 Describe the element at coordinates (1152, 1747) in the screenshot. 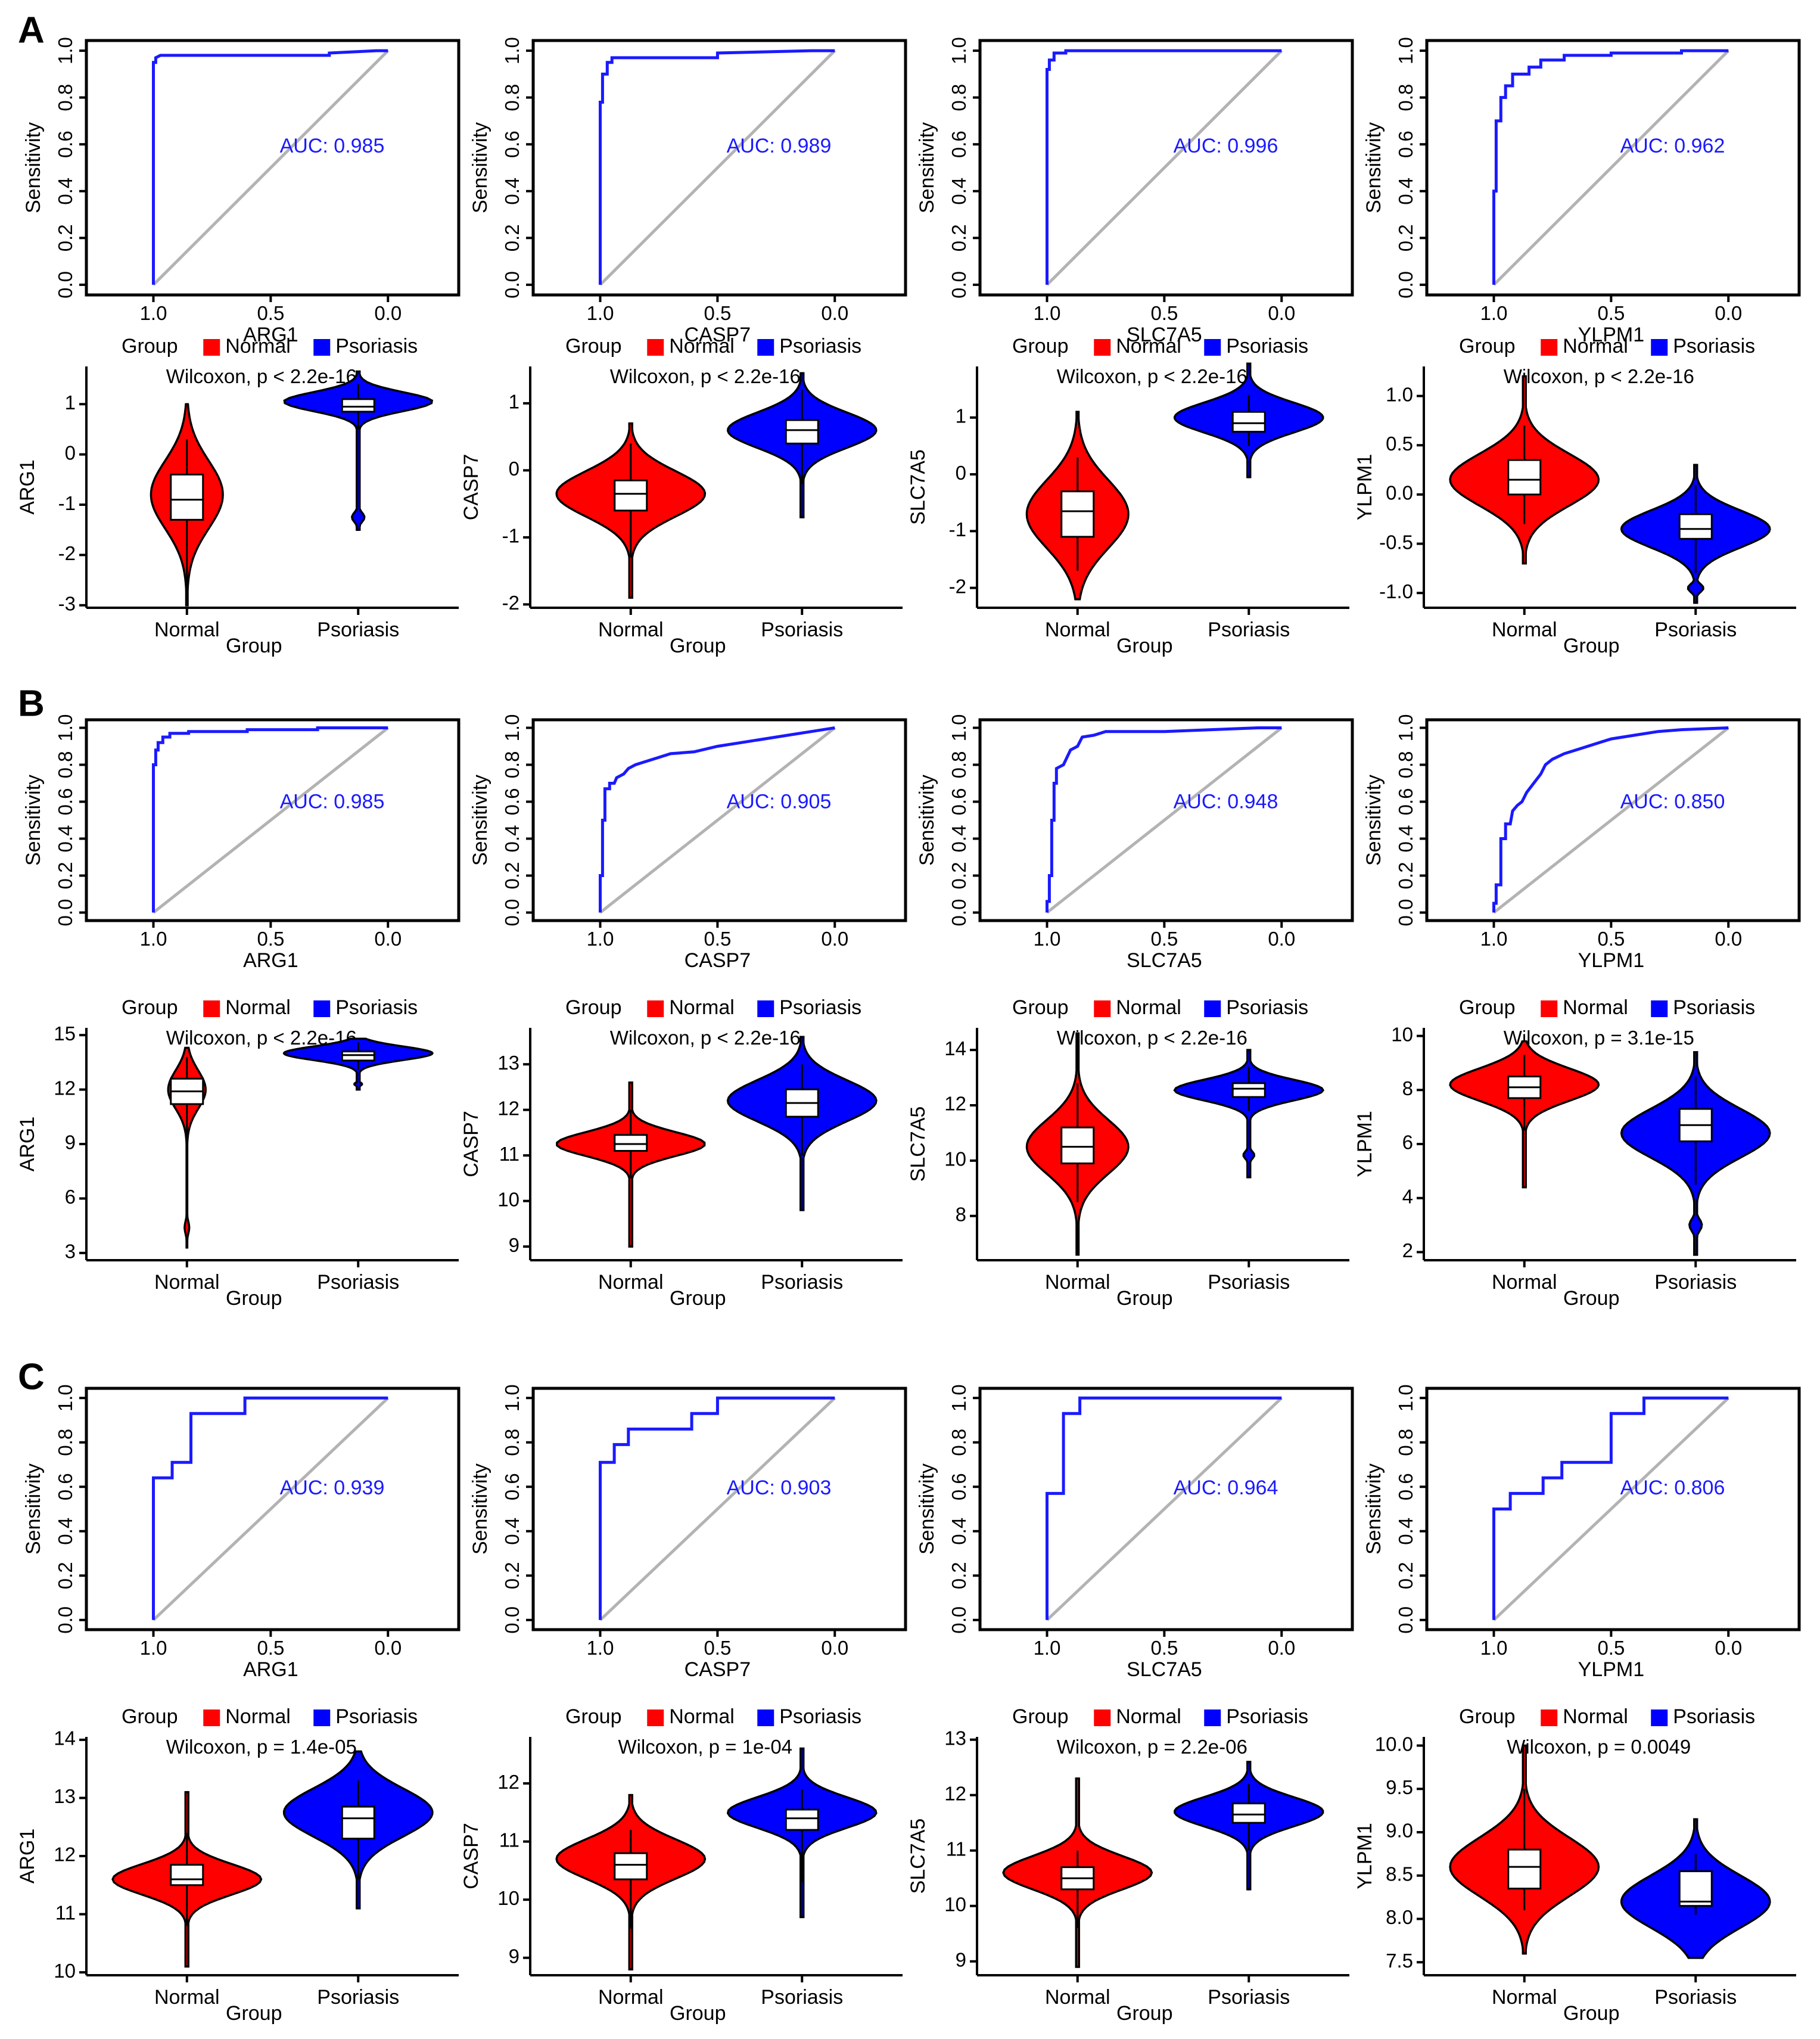

I see `wilcoxon-annotation: Wilcoxon, p = 2.2e-06` at that location.